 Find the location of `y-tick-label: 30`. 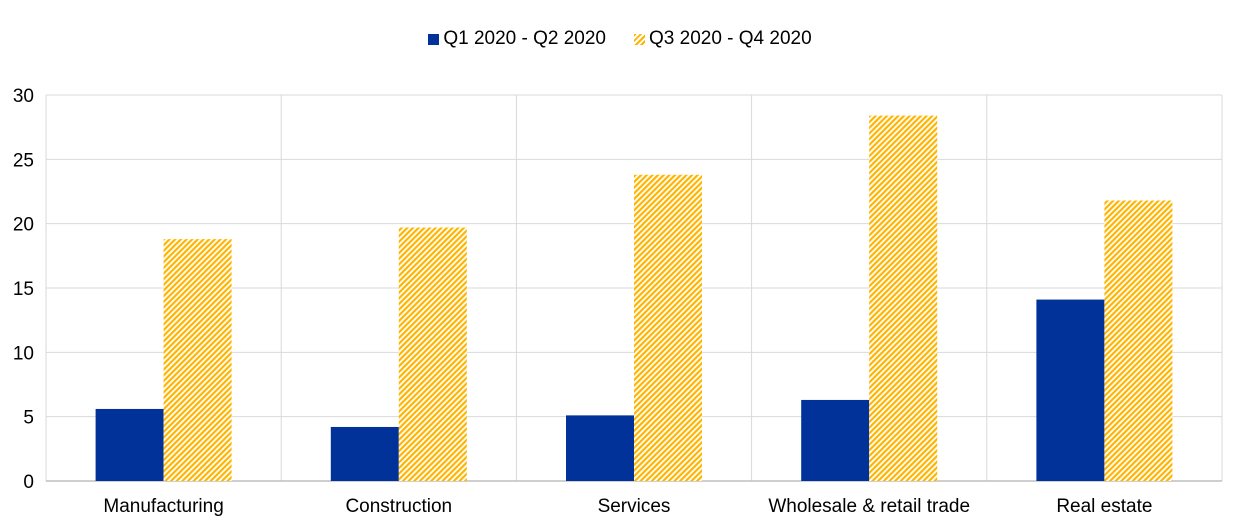

y-tick-label: 30 is located at coordinates (23, 96).